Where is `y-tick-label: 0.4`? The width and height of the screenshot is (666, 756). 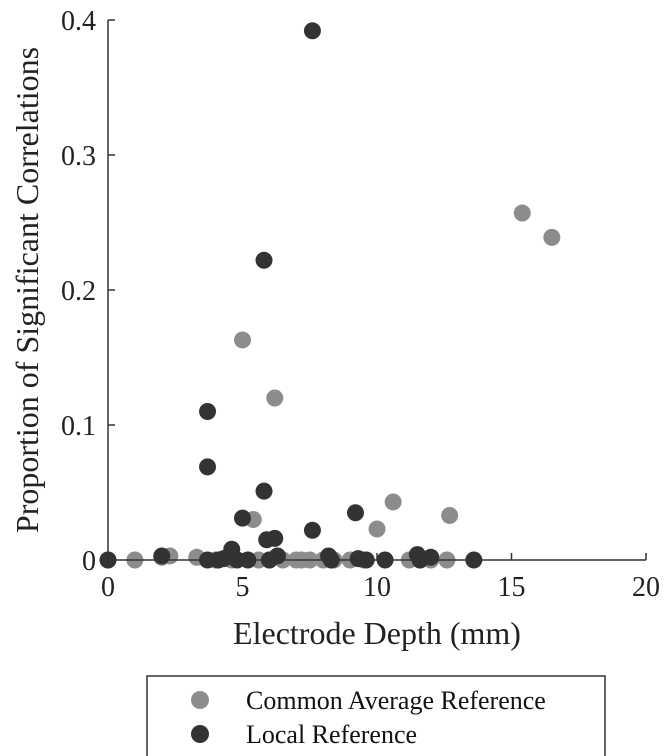 y-tick-label: 0.4 is located at coordinates (78, 21).